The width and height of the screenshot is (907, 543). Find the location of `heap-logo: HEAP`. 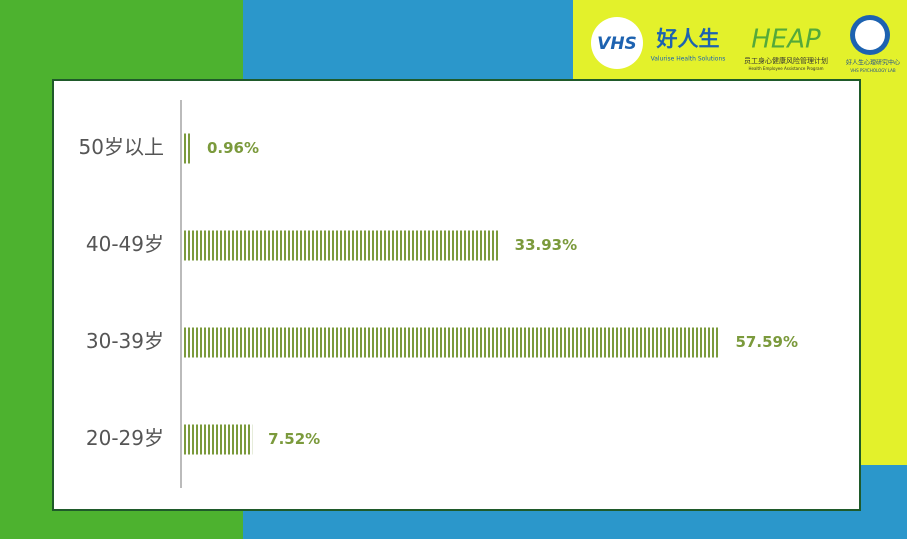

heap-logo: HEAP is located at coordinates (786, 40).